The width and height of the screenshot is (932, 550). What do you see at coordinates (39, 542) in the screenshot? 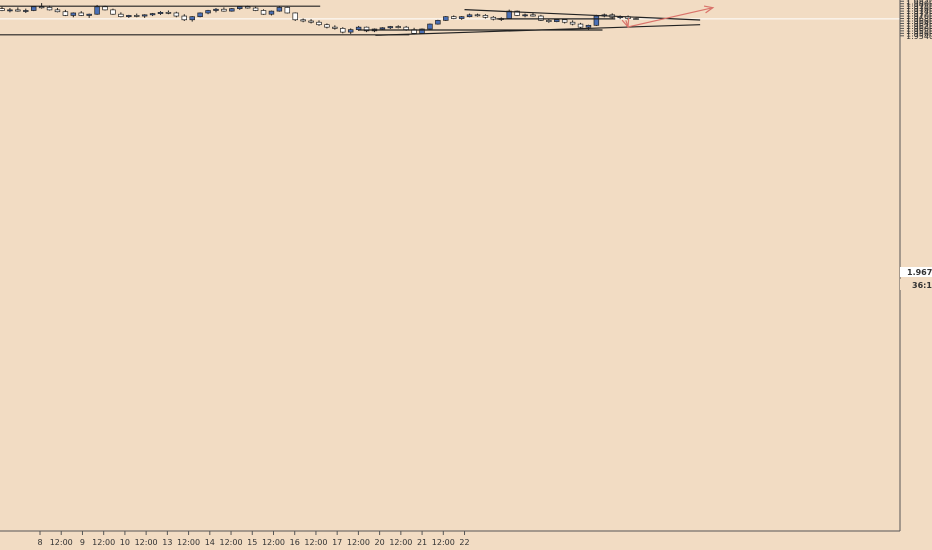
I see `x-tick-label: 8` at bounding box center [39, 542].